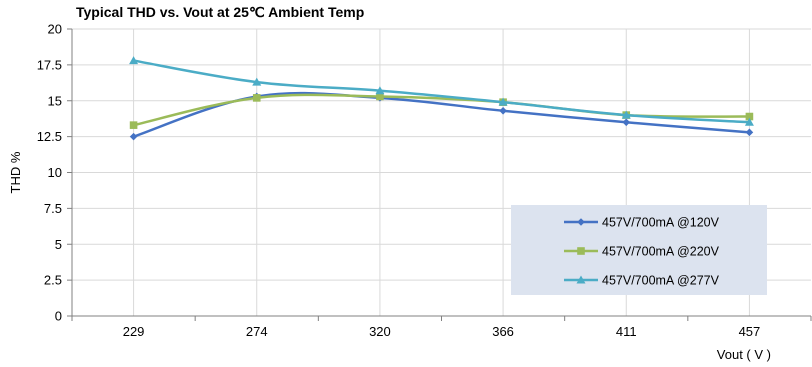 The height and width of the screenshot is (367, 812). What do you see at coordinates (49, 136) in the screenshot?
I see `y-tick-label: 12.5` at bounding box center [49, 136].